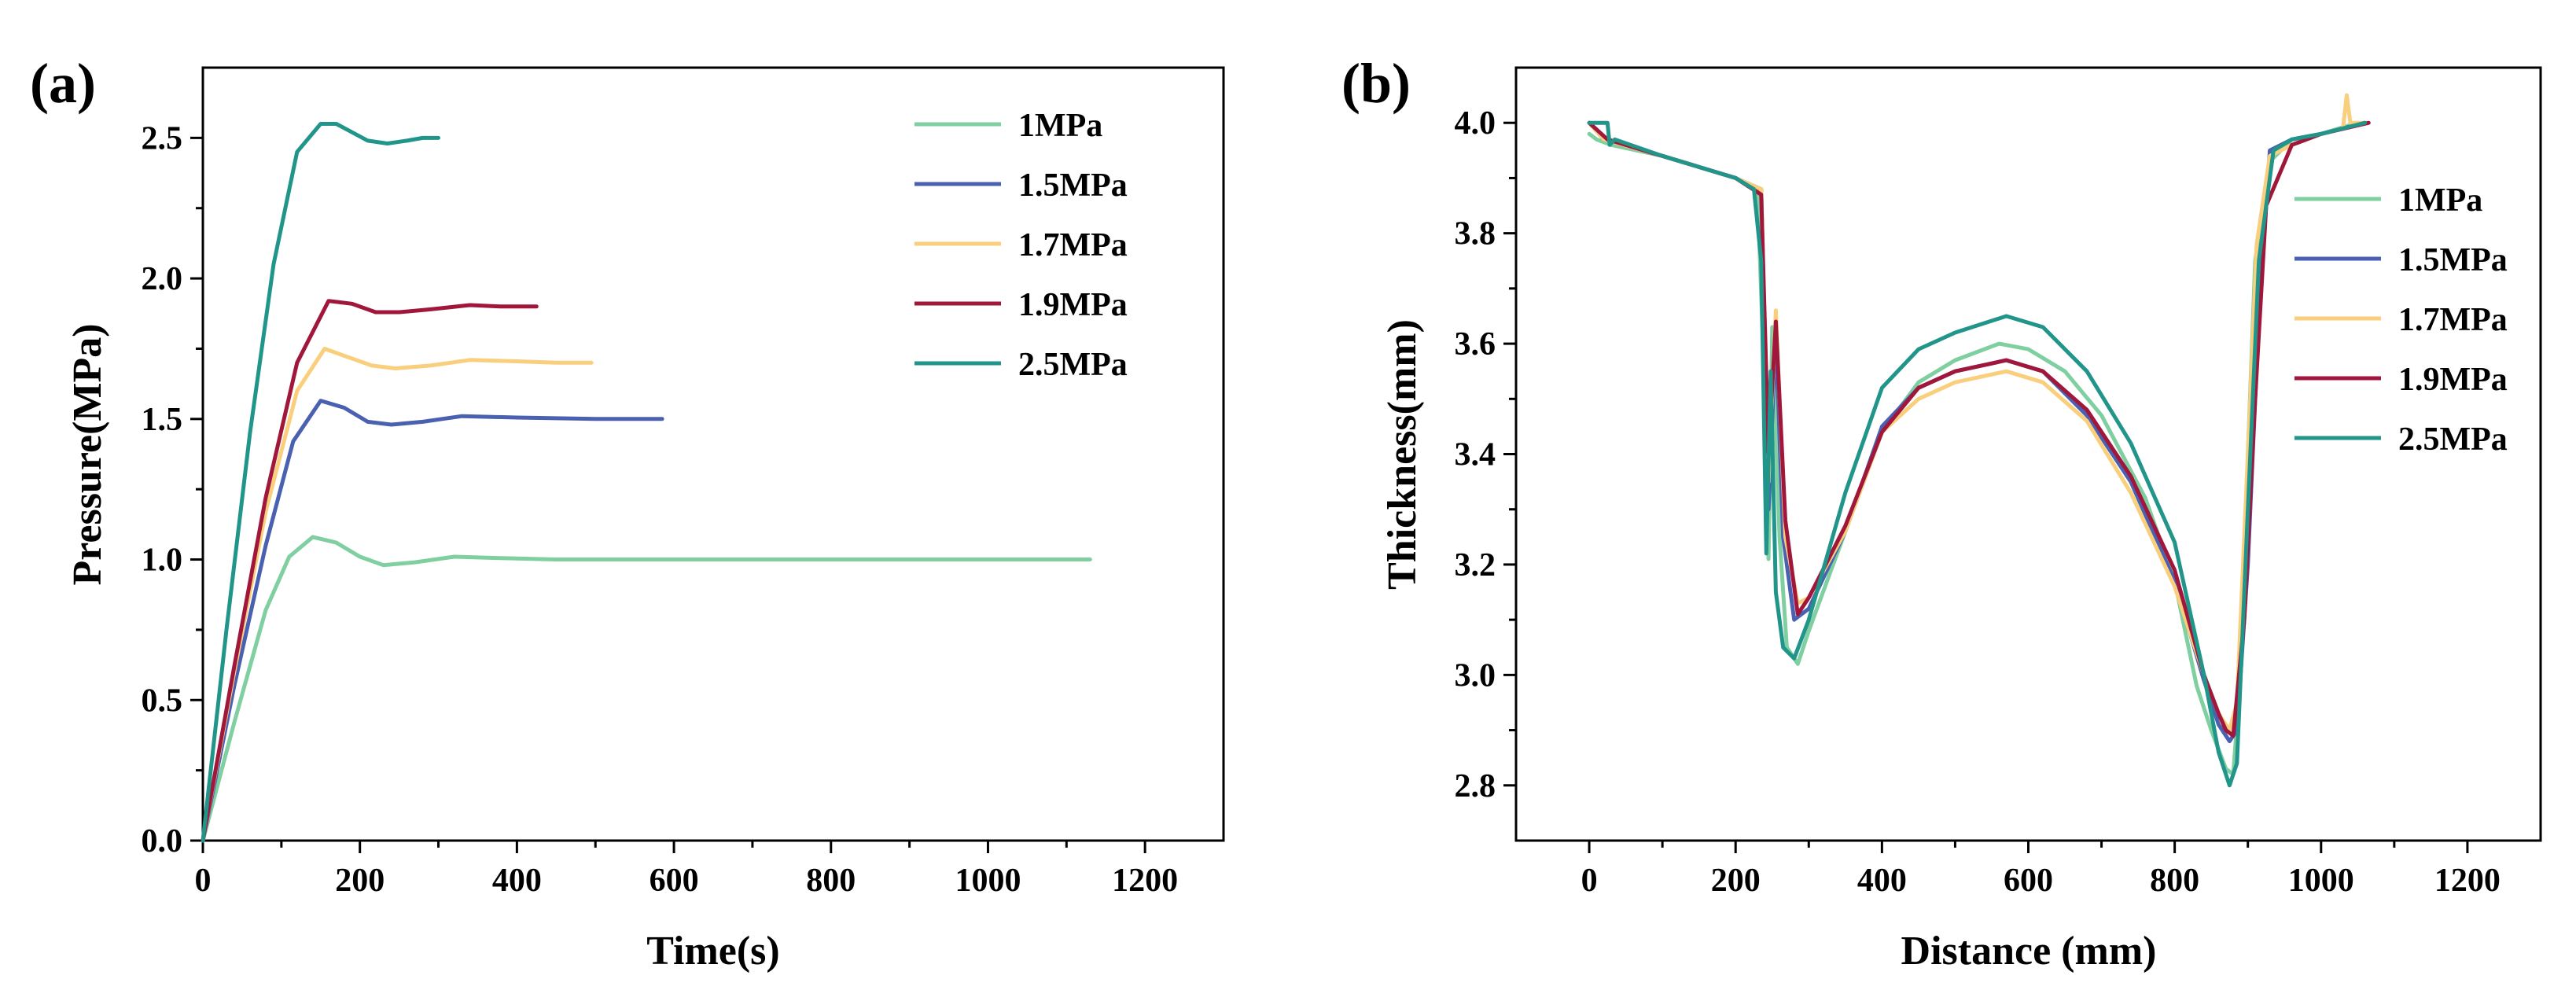  I want to click on y-tick-label: 2.5, so click(162, 138).